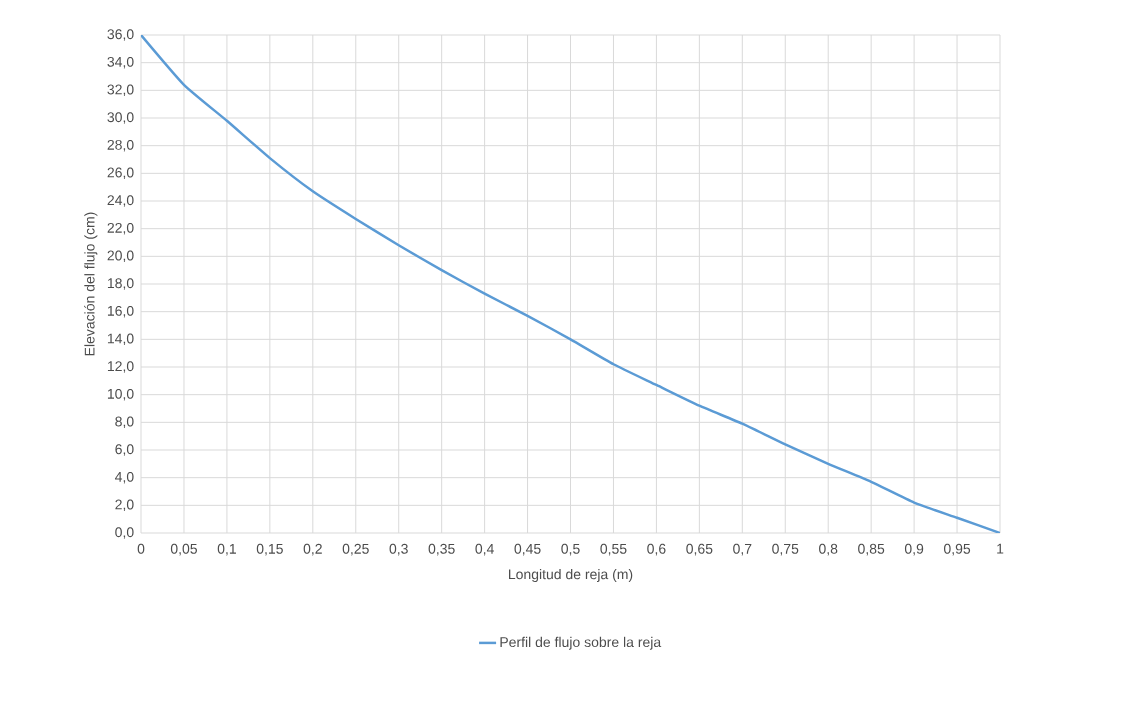 The width and height of the screenshot is (1129, 703). Describe the element at coordinates (656, 549) in the screenshot. I see `x-tick-label: 0,6` at that location.